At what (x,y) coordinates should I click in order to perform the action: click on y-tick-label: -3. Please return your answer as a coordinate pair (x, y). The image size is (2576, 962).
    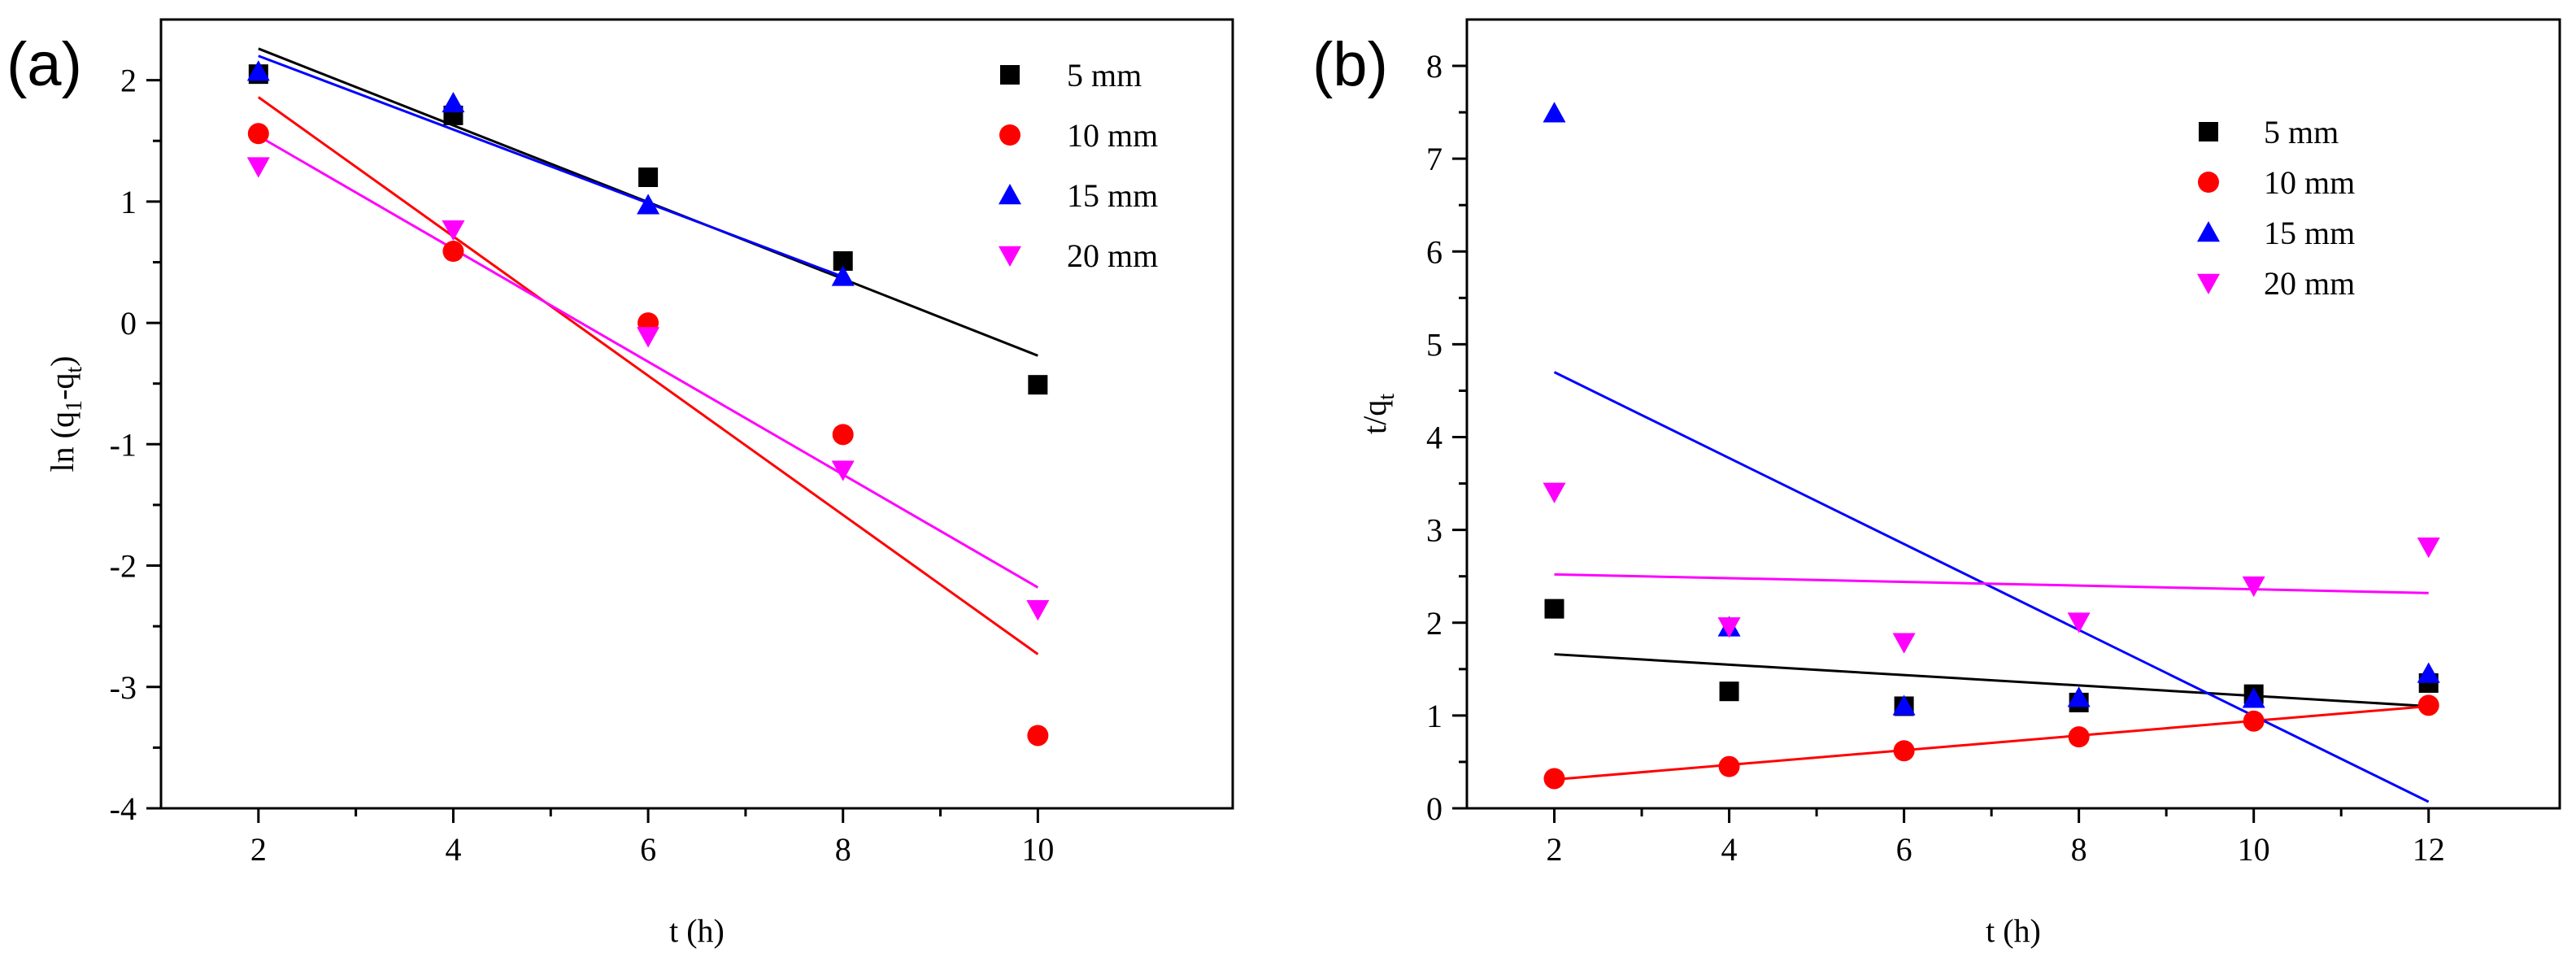
    Looking at the image, I should click on (124, 688).